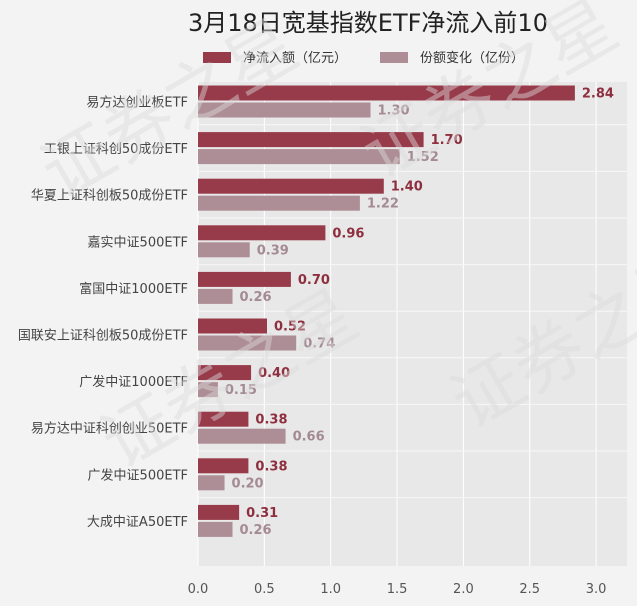  I want to click on category-label: 国联安上证科创板50成份ETF, so click(103, 336).